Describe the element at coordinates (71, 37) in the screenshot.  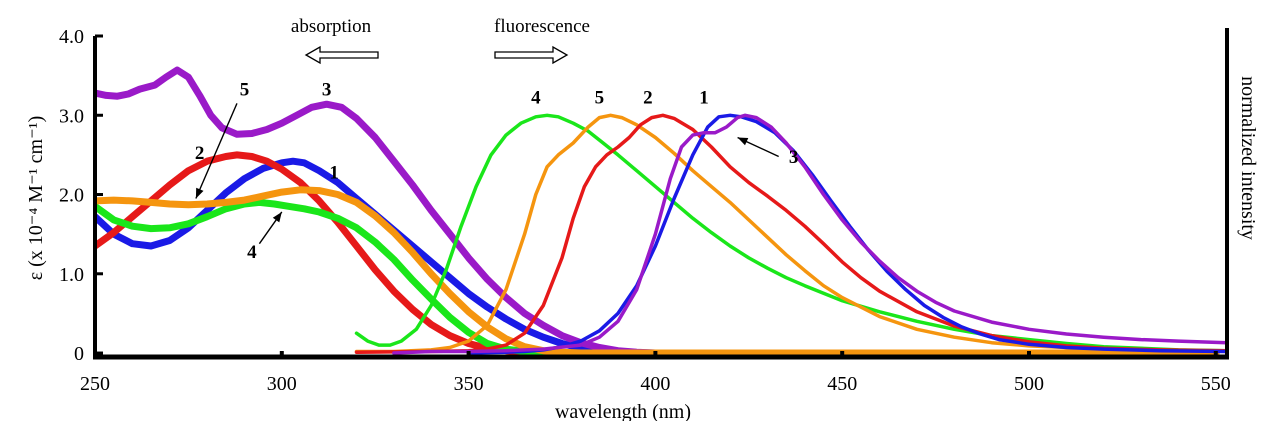
I see `y-tick-label: 4.0` at that location.